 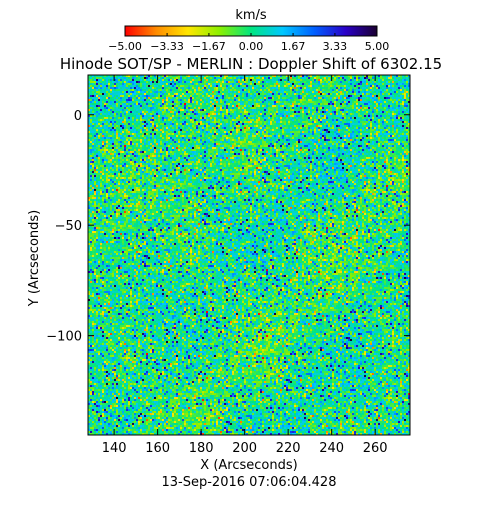 I want to click on x-tick-label: 140, so click(x=114, y=448).